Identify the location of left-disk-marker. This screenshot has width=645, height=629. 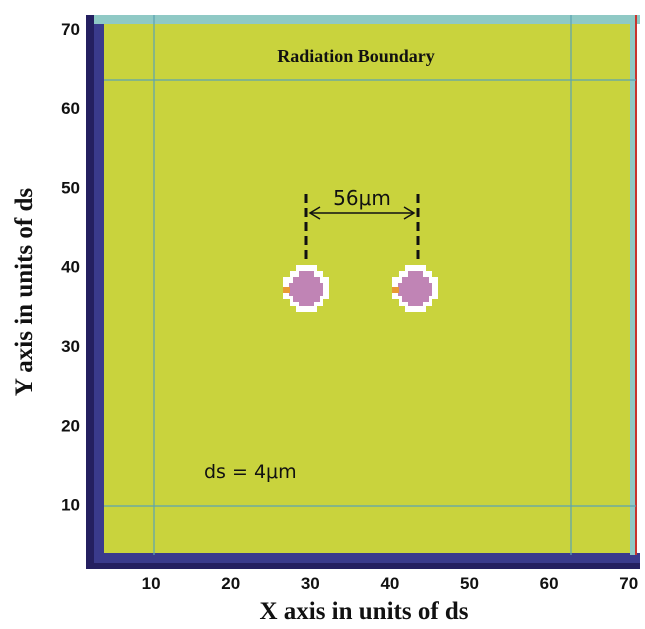
(286, 290).